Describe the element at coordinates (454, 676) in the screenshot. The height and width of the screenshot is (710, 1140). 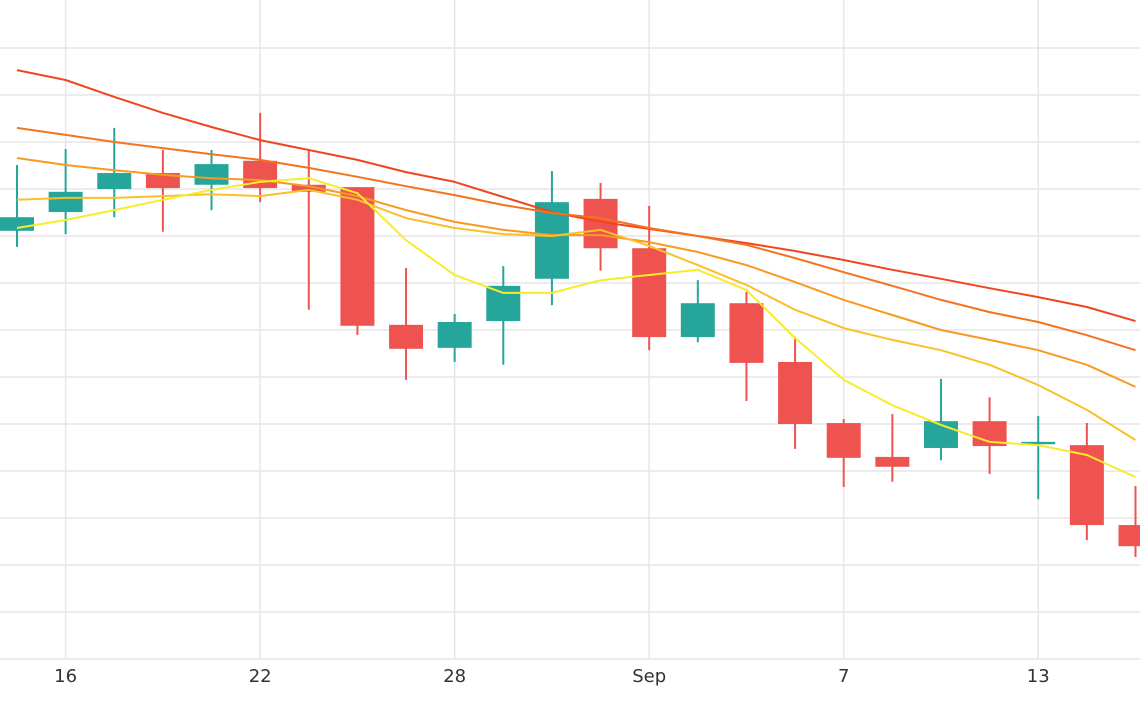
I see `x-tick-label: 28` at that location.